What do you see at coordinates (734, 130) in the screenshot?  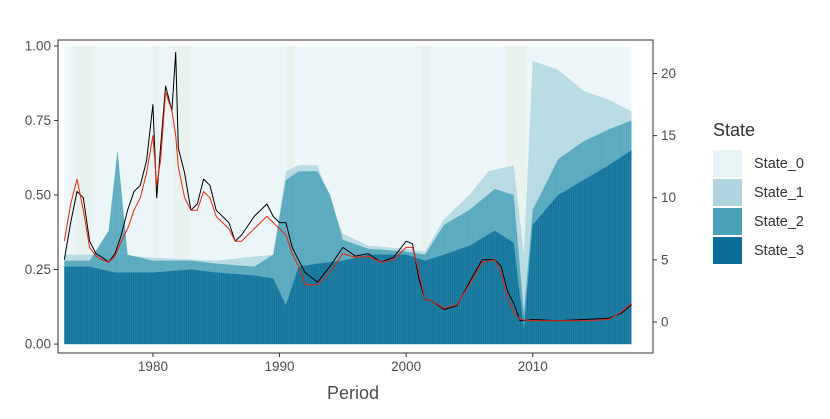 I see `legend-title: State` at bounding box center [734, 130].